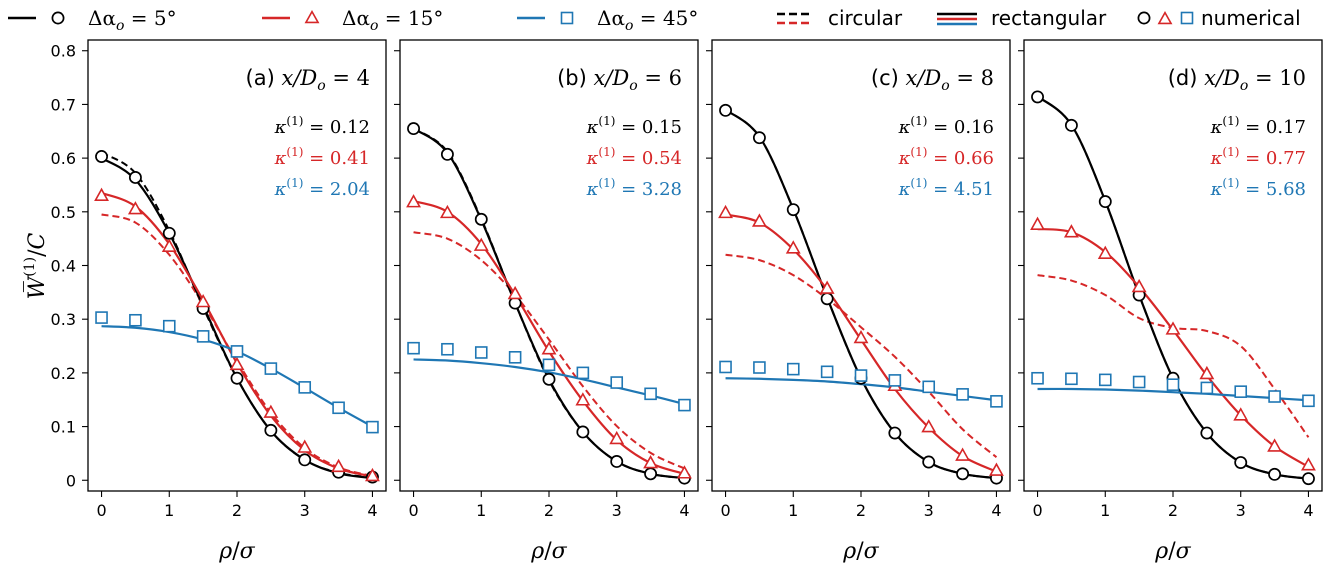 This screenshot has height=570, width=1329. Describe the element at coordinates (960, 127) in the screenshot. I see `kappa-value: = 0.16` at that location.